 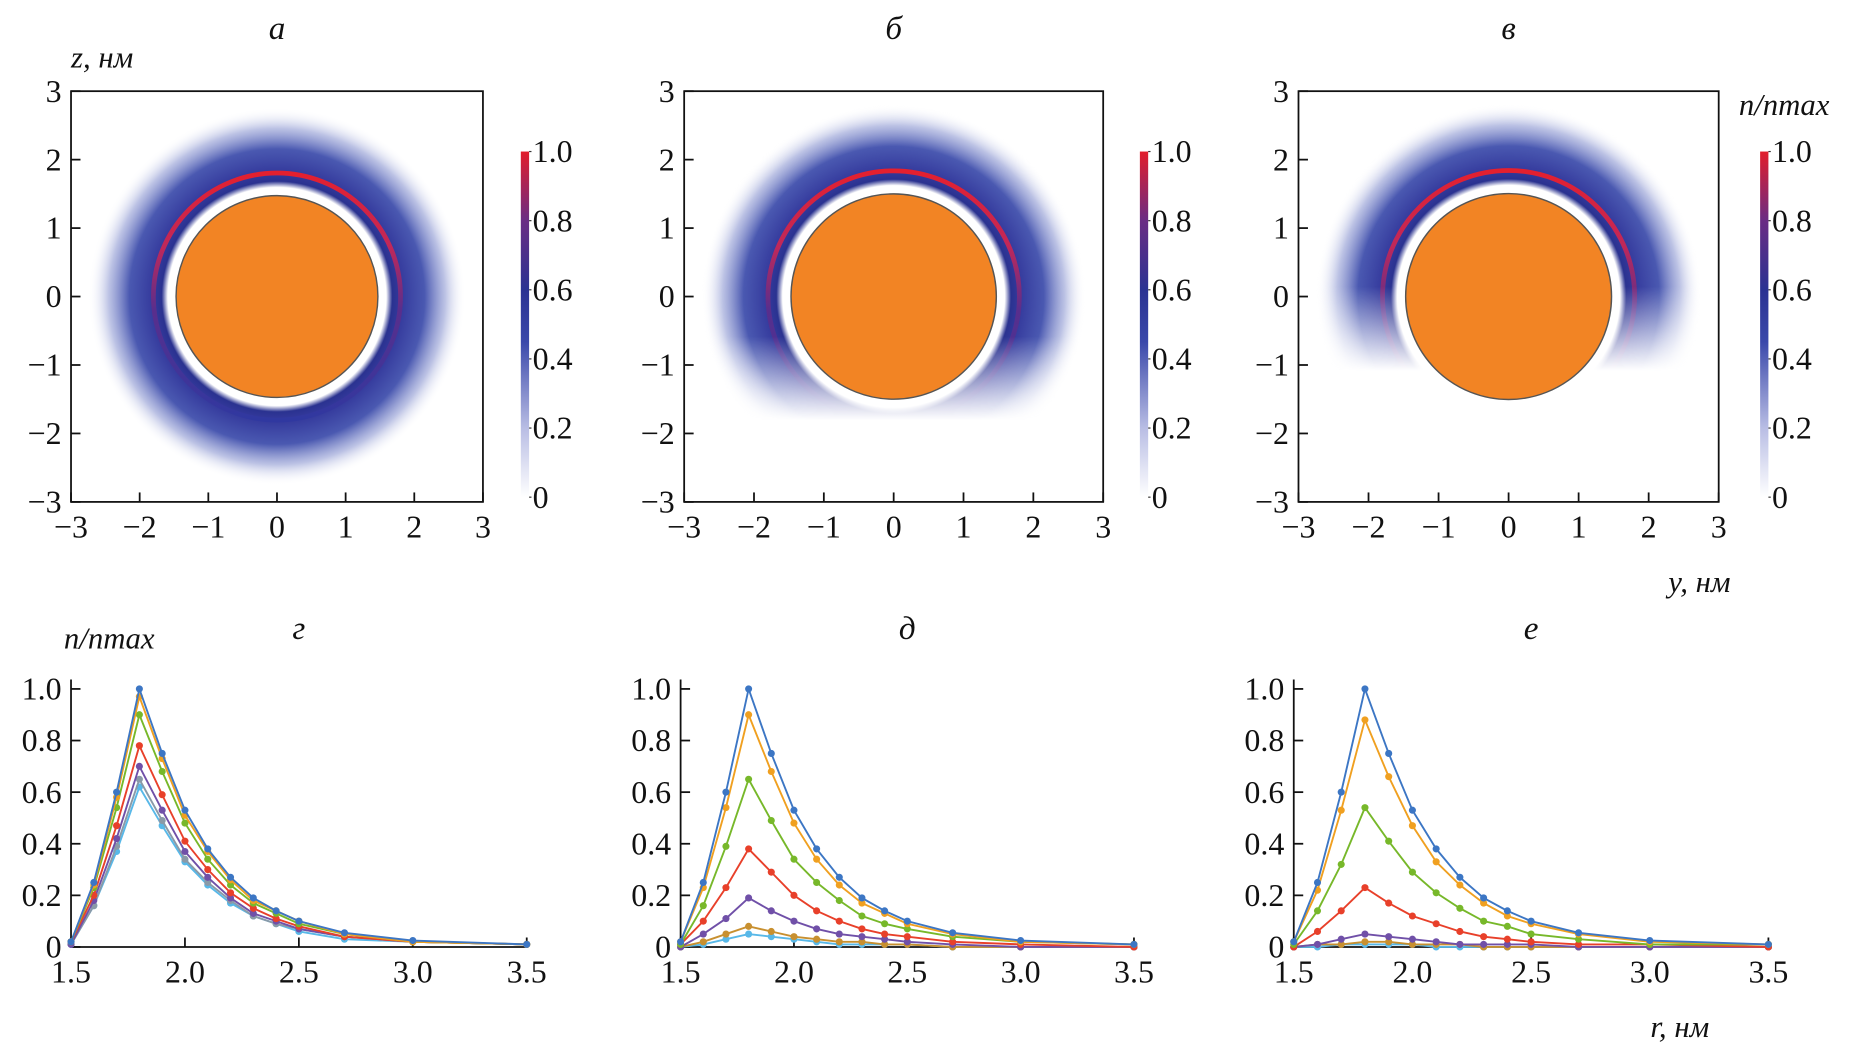 I want to click on y-axis-label: n/nmax, so click(x=109, y=639).